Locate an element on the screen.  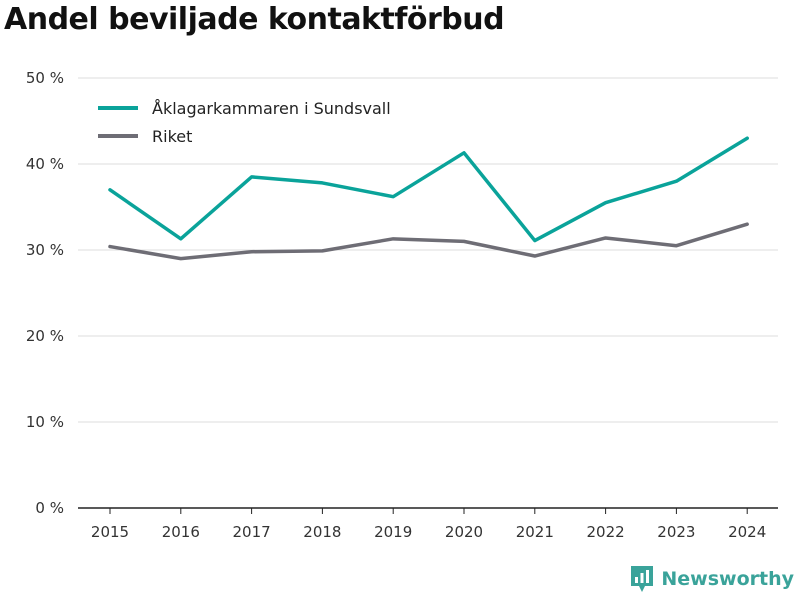
x-axis: 2015 2016 2017 2018 2019 2020 2021 2022 2023 2024 is located at coordinates (428, 524).